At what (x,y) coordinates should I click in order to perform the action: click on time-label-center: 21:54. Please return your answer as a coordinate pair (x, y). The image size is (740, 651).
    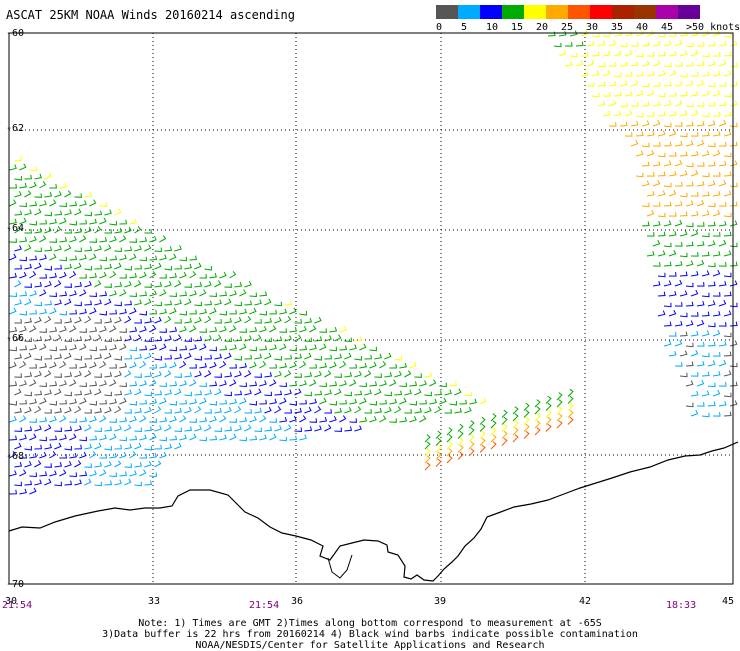
    Looking at the image, I should click on (264, 605).